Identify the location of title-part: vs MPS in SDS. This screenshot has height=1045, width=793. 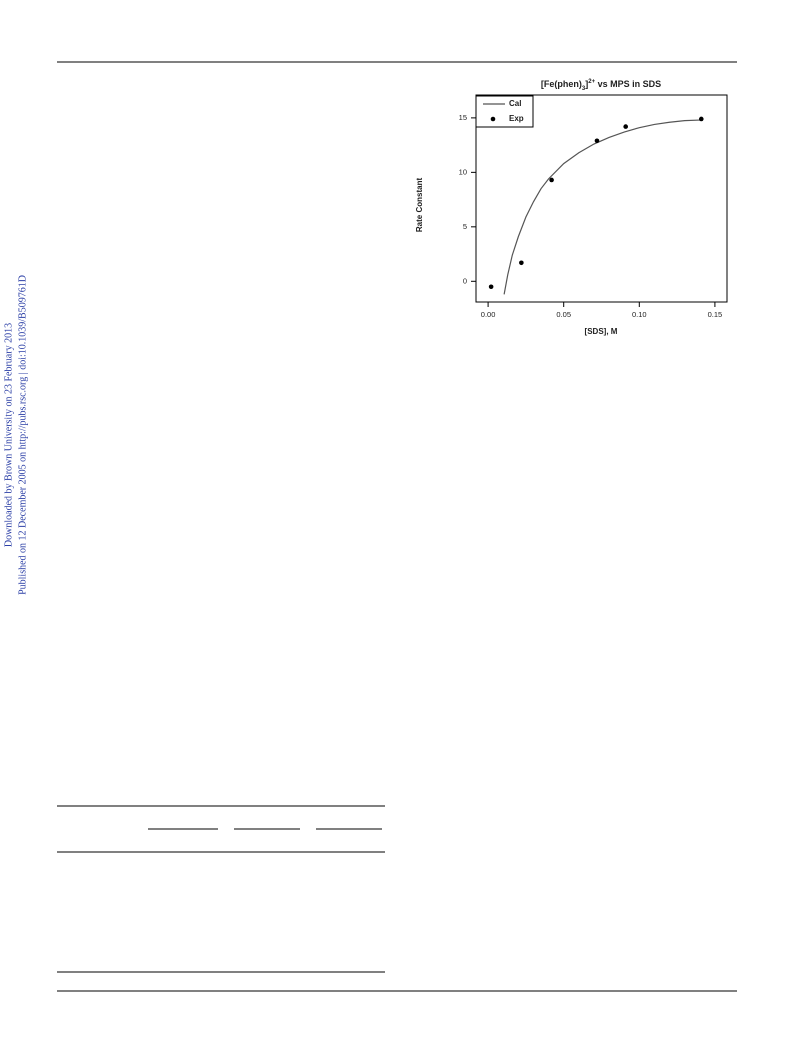
(628, 84).